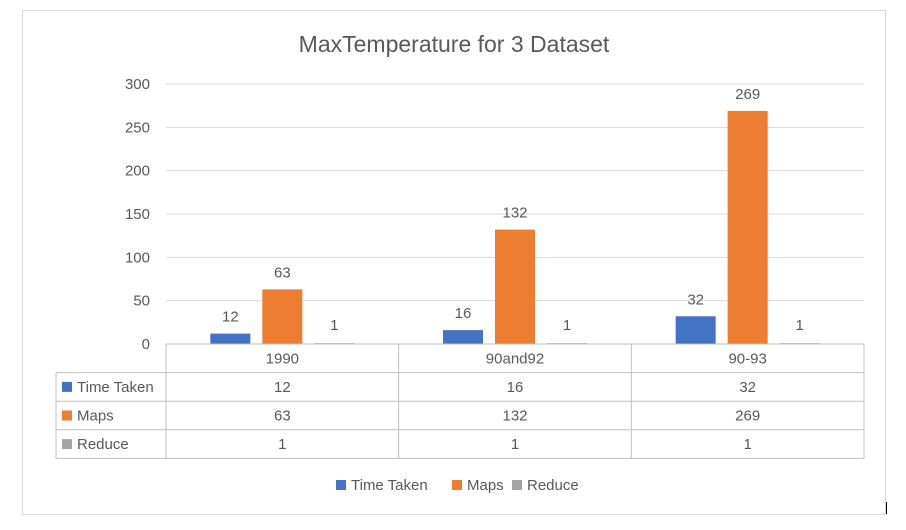 This screenshot has height=530, width=906. Describe the element at coordinates (67, 415) in the screenshot. I see `table-key-maps` at that location.